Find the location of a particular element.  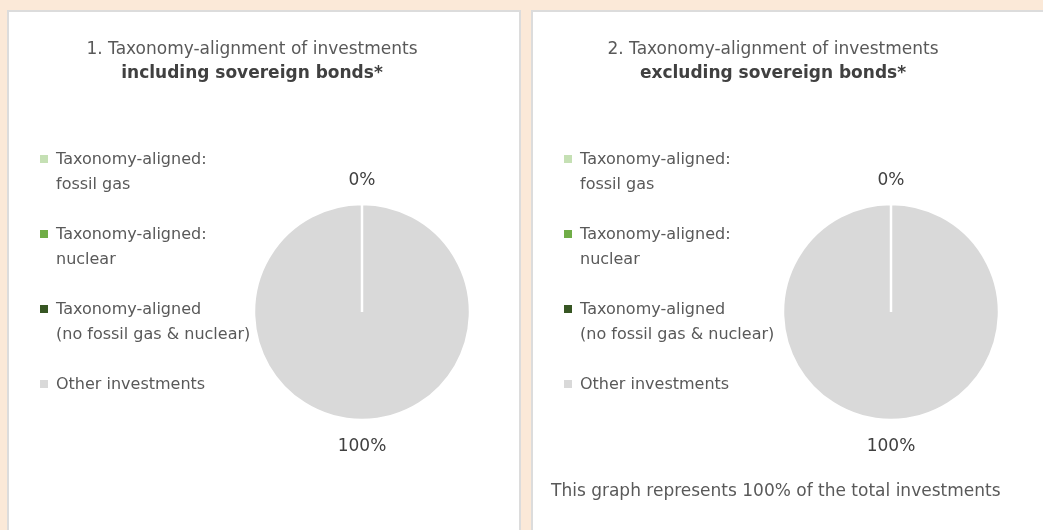

chart-subtitle: excluding sovereign bonds* is located at coordinates (773, 72).